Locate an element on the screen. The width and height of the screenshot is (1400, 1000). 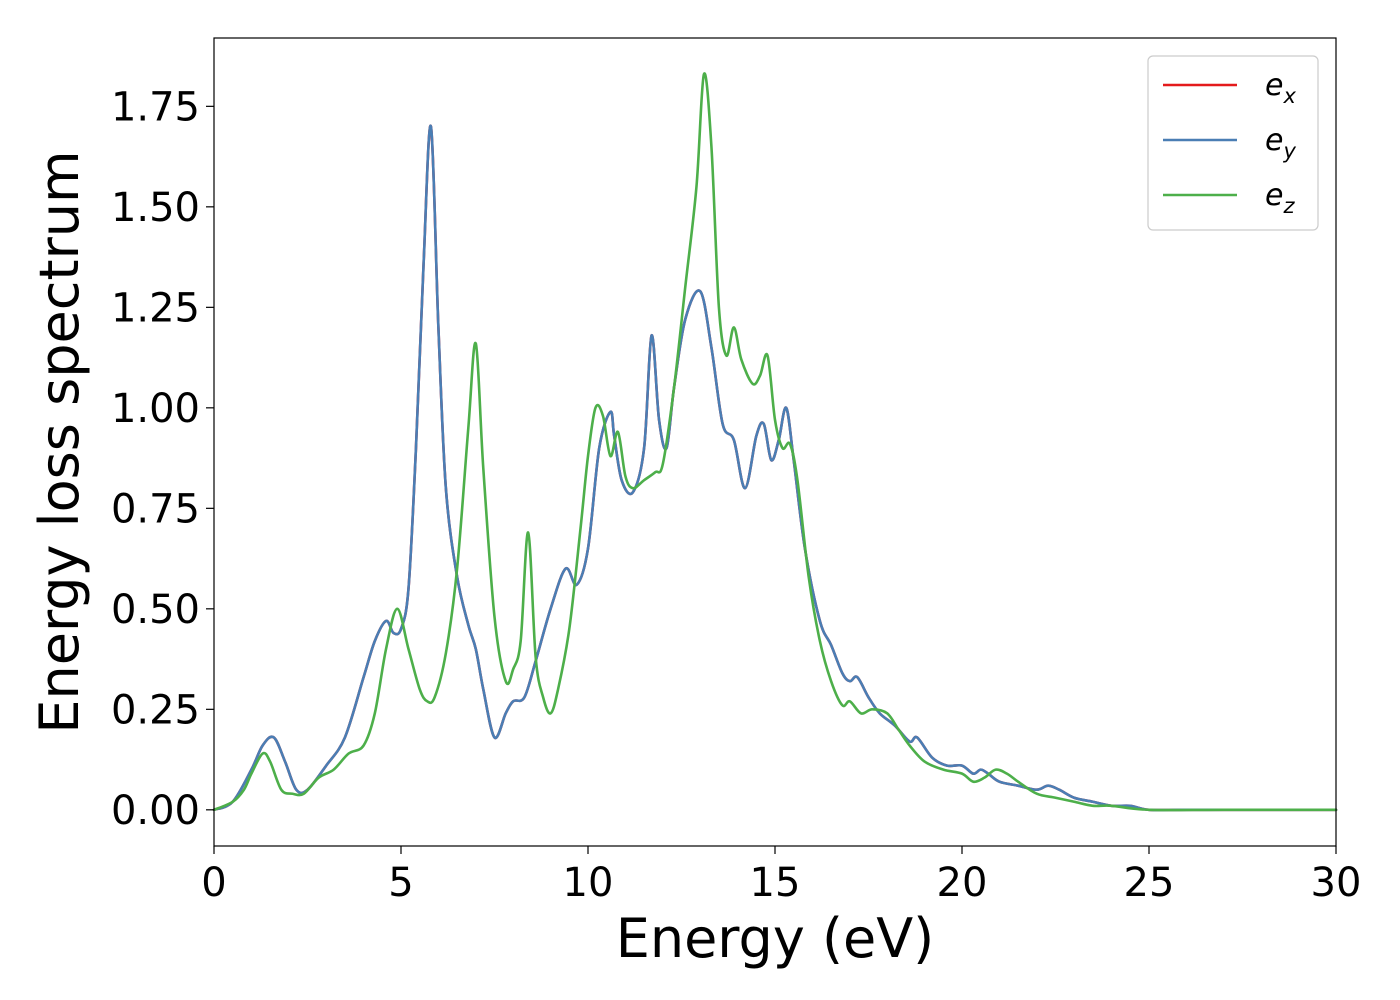
x-tick-label: 20 is located at coordinates (962, 883).